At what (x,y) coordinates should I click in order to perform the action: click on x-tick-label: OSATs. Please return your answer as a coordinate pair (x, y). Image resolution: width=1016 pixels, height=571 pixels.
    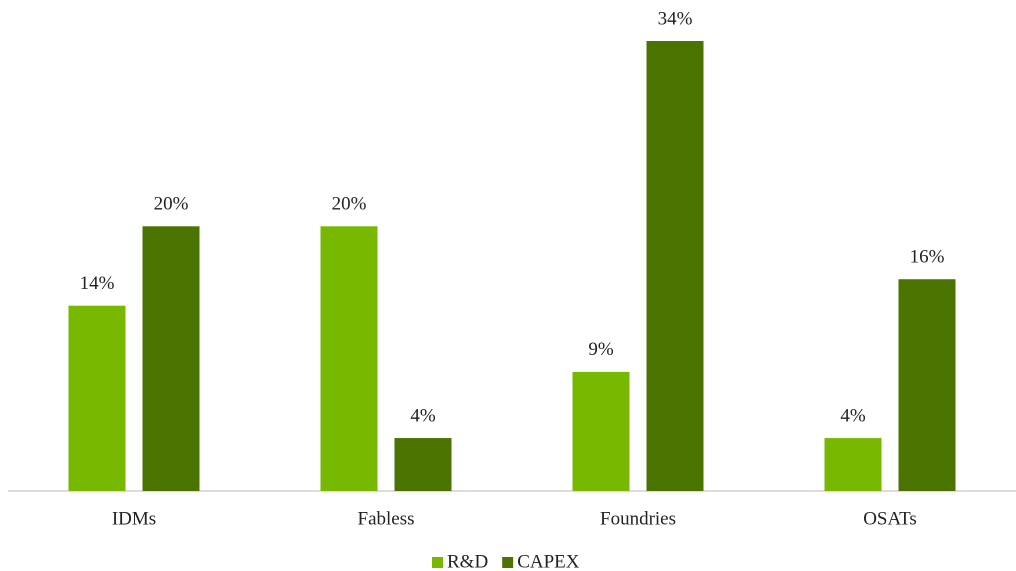
    Looking at the image, I should click on (890, 518).